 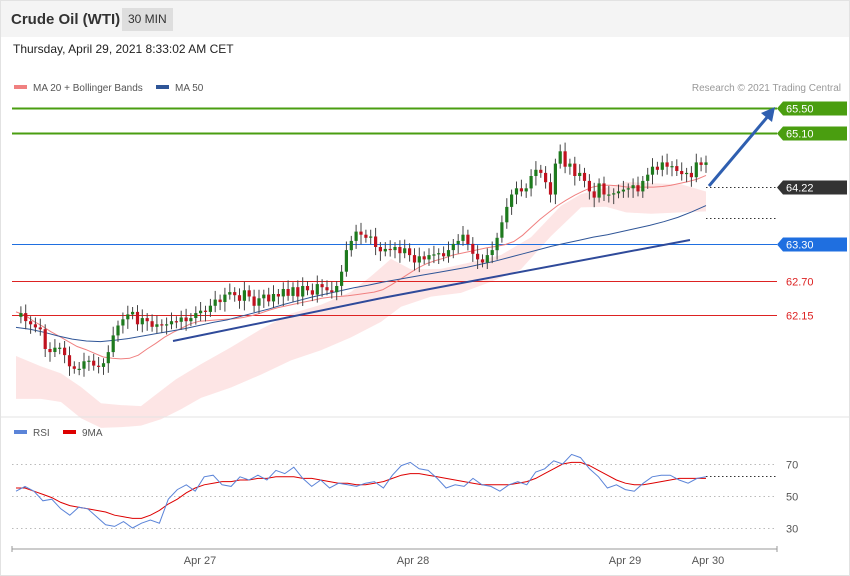 What do you see at coordinates (708, 561) in the screenshot?
I see `x-tick-apr30: Apr 30` at bounding box center [708, 561].